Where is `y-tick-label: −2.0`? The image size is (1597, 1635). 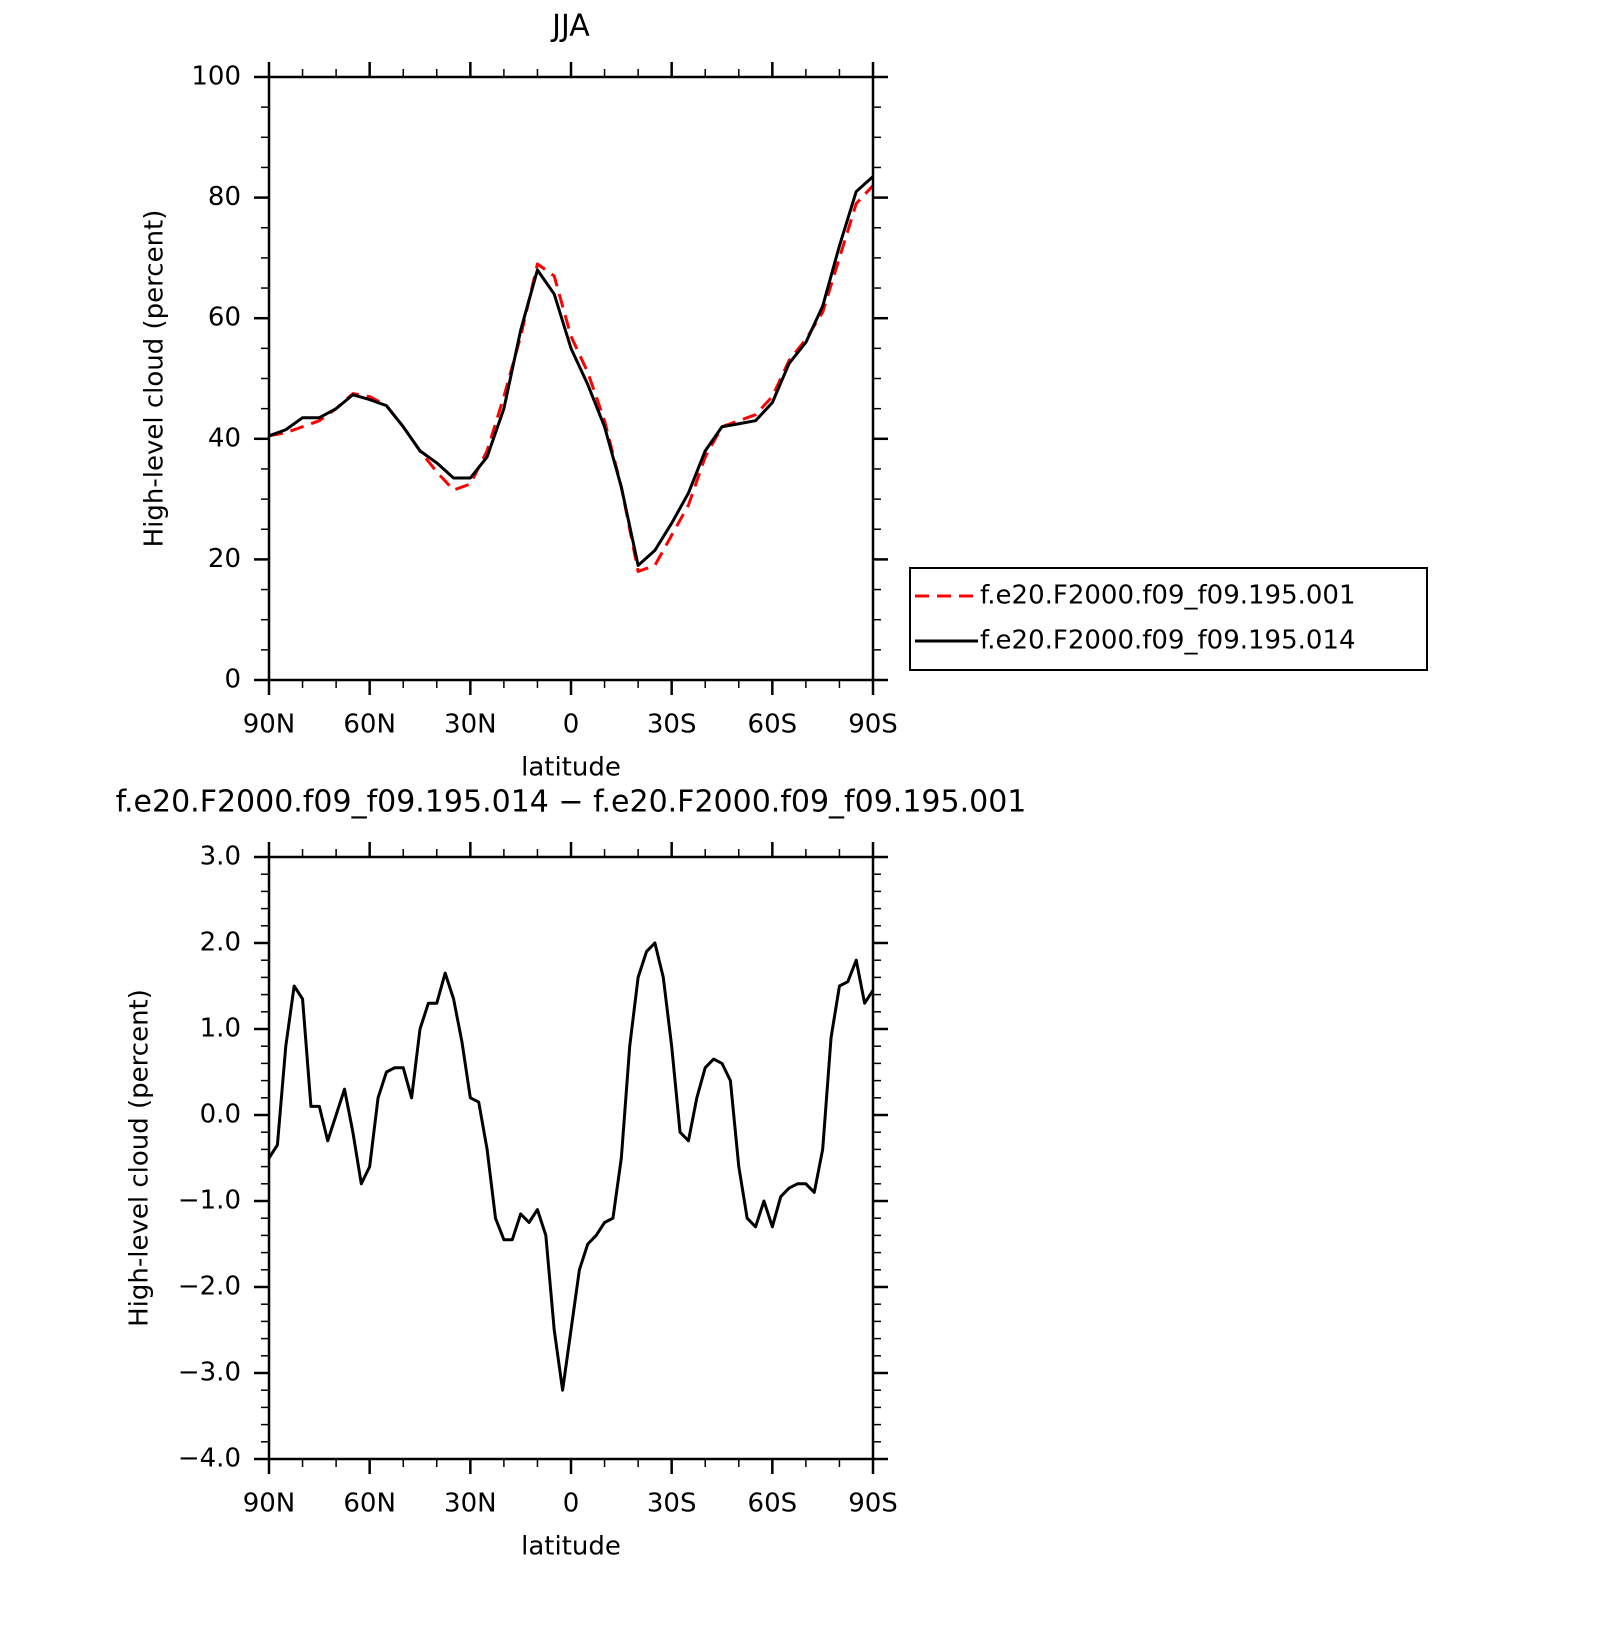 y-tick-label: −2.0 is located at coordinates (209, 1287).